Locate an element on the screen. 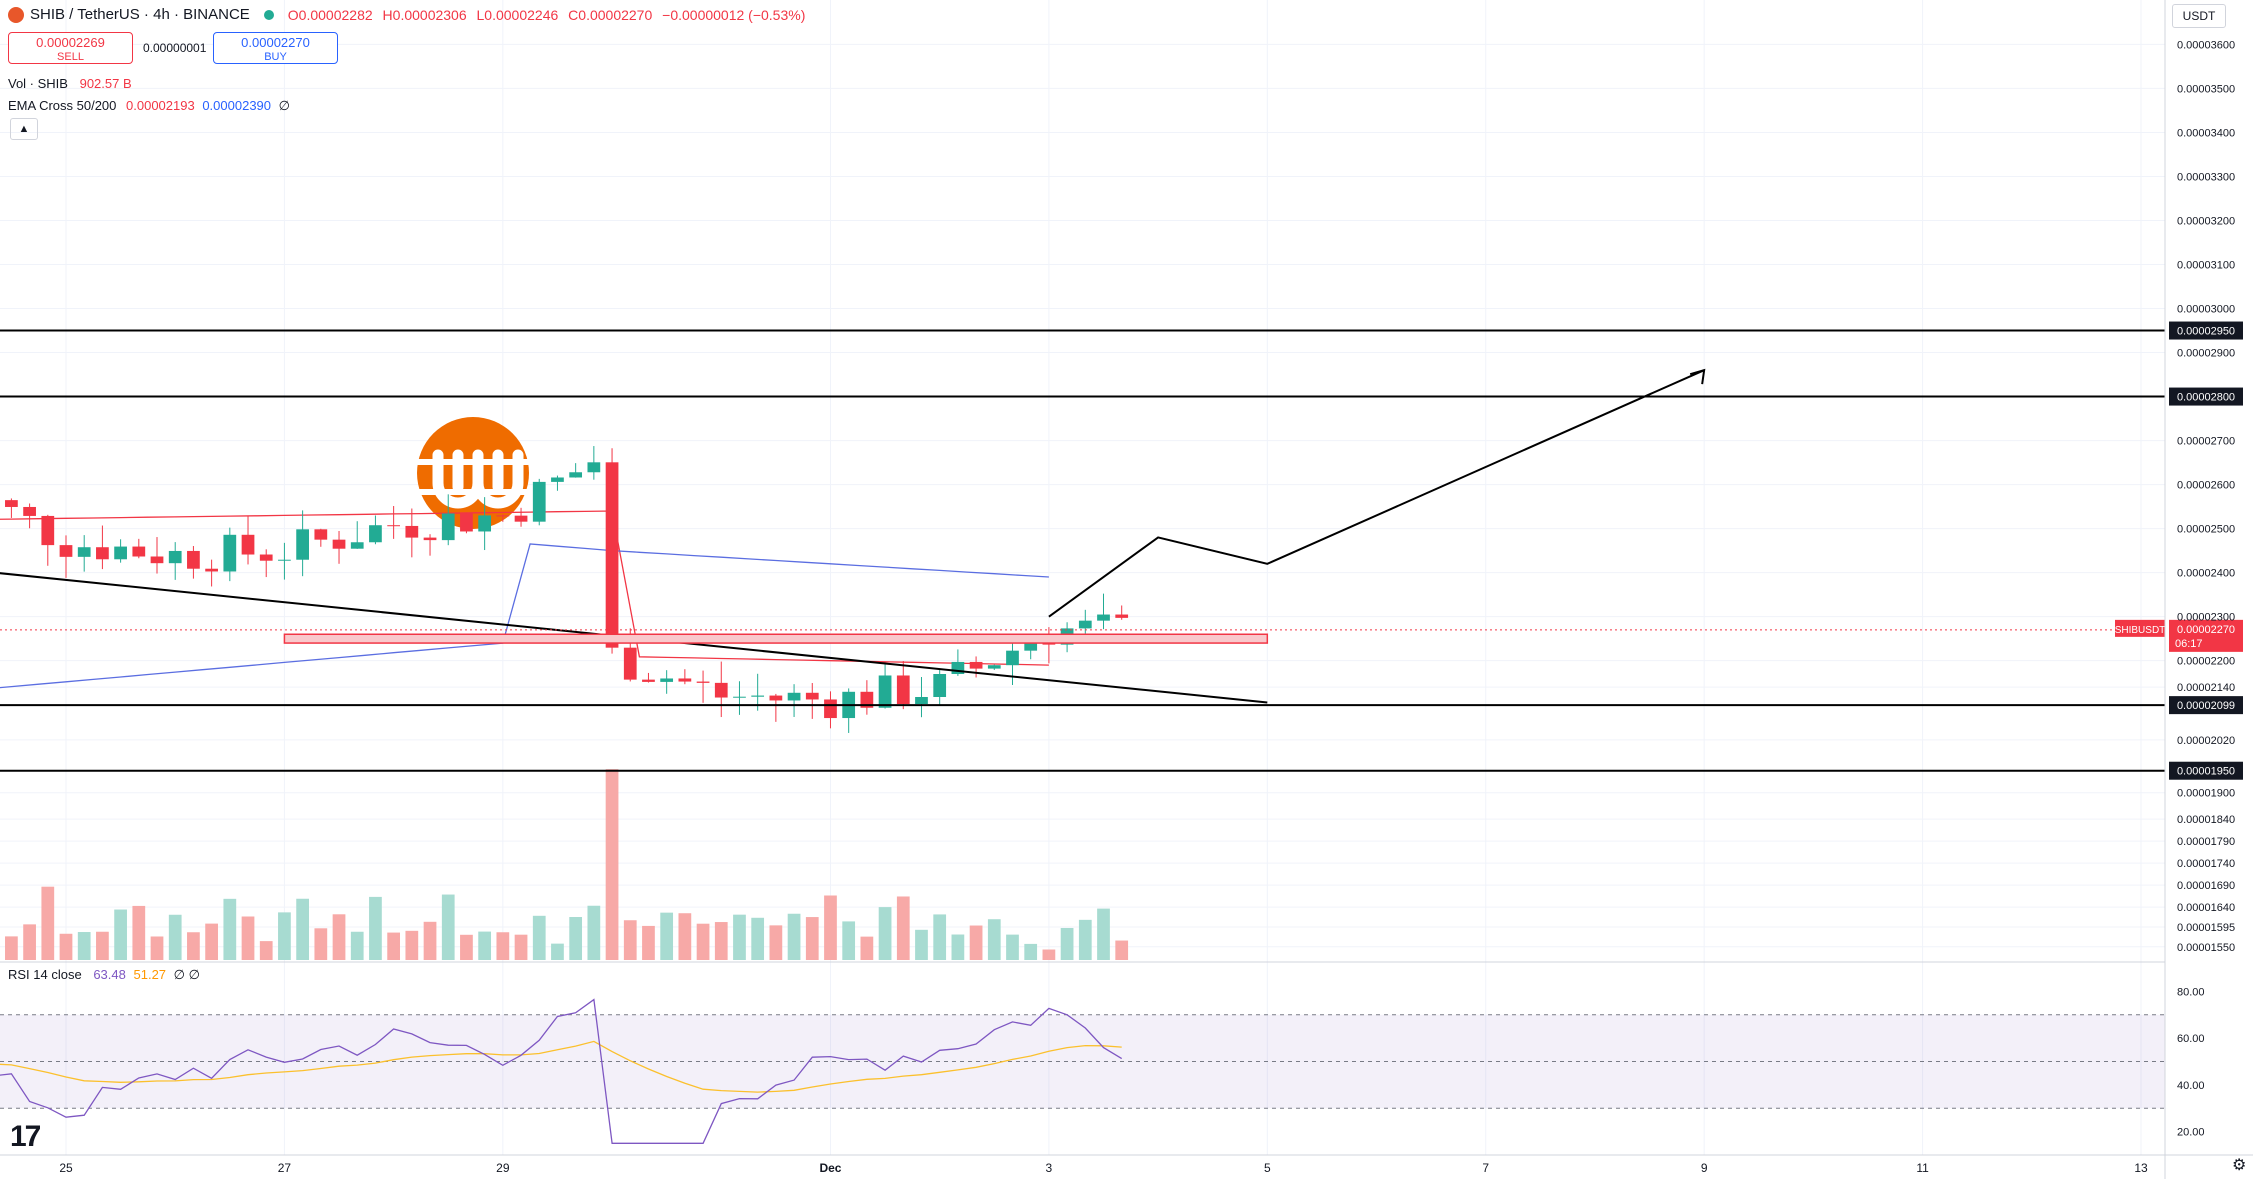 The width and height of the screenshot is (2253, 1179). tradingview-logo-icon: 17 is located at coordinates (25, 1136).